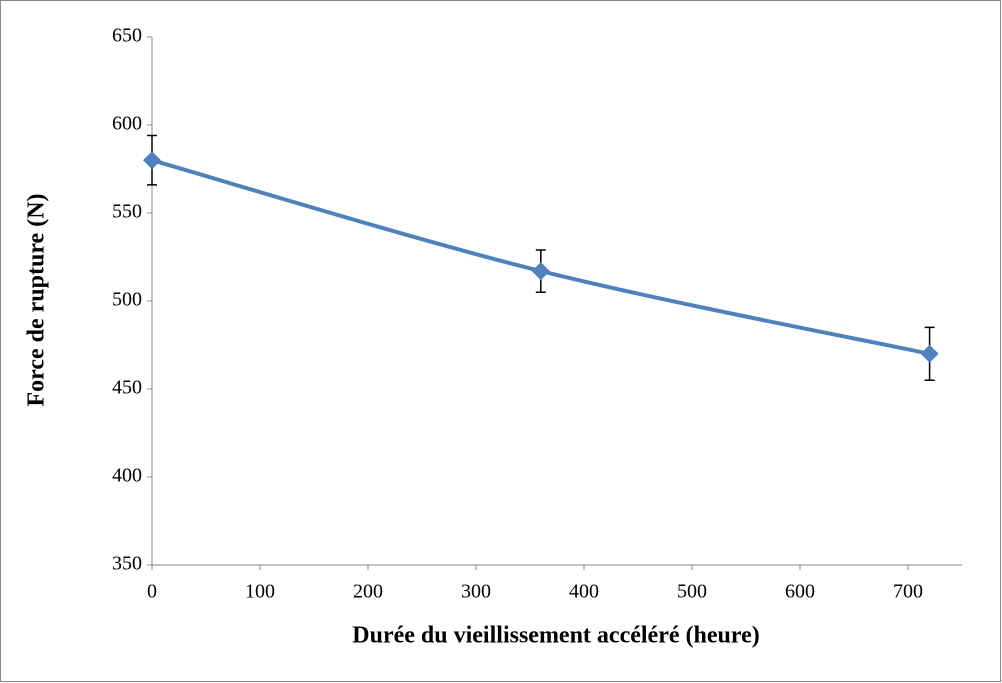 The image size is (1002, 683). Describe the element at coordinates (127, 388) in the screenshot. I see `y-tick-label: 450` at that location.